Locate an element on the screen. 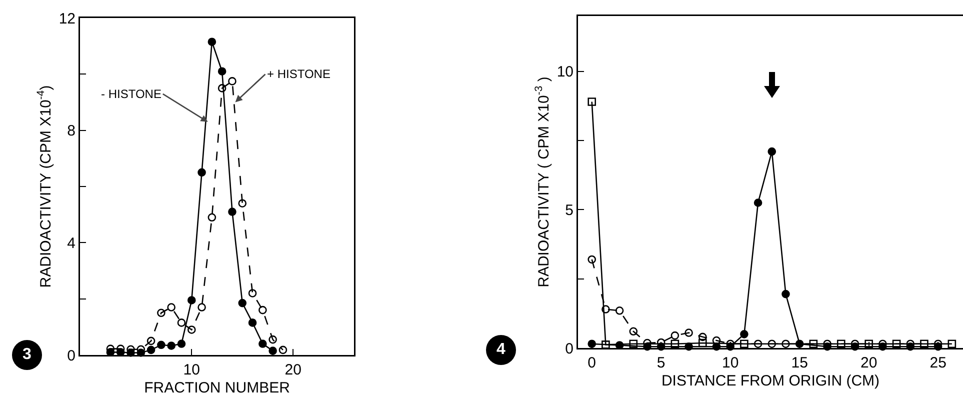 This screenshot has width=963, height=402. x-axis-title: DISTANCE FROM ORIGIN (CM) is located at coordinates (770, 381).